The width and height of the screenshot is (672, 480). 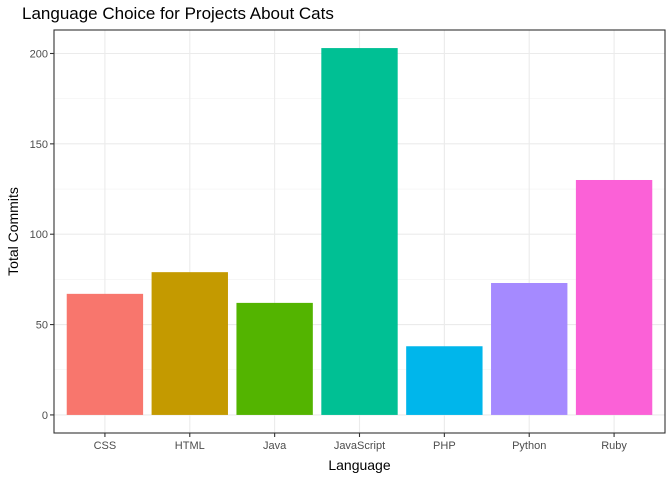 What do you see at coordinates (42, 326) in the screenshot?
I see `y-tick-label: 50` at bounding box center [42, 326].